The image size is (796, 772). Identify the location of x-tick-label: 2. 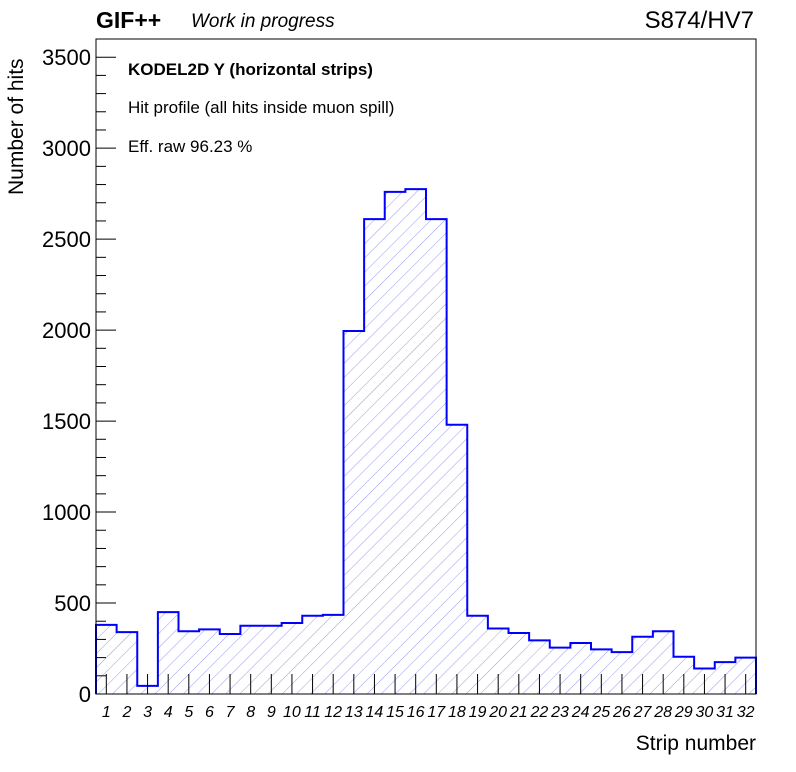
(126, 712).